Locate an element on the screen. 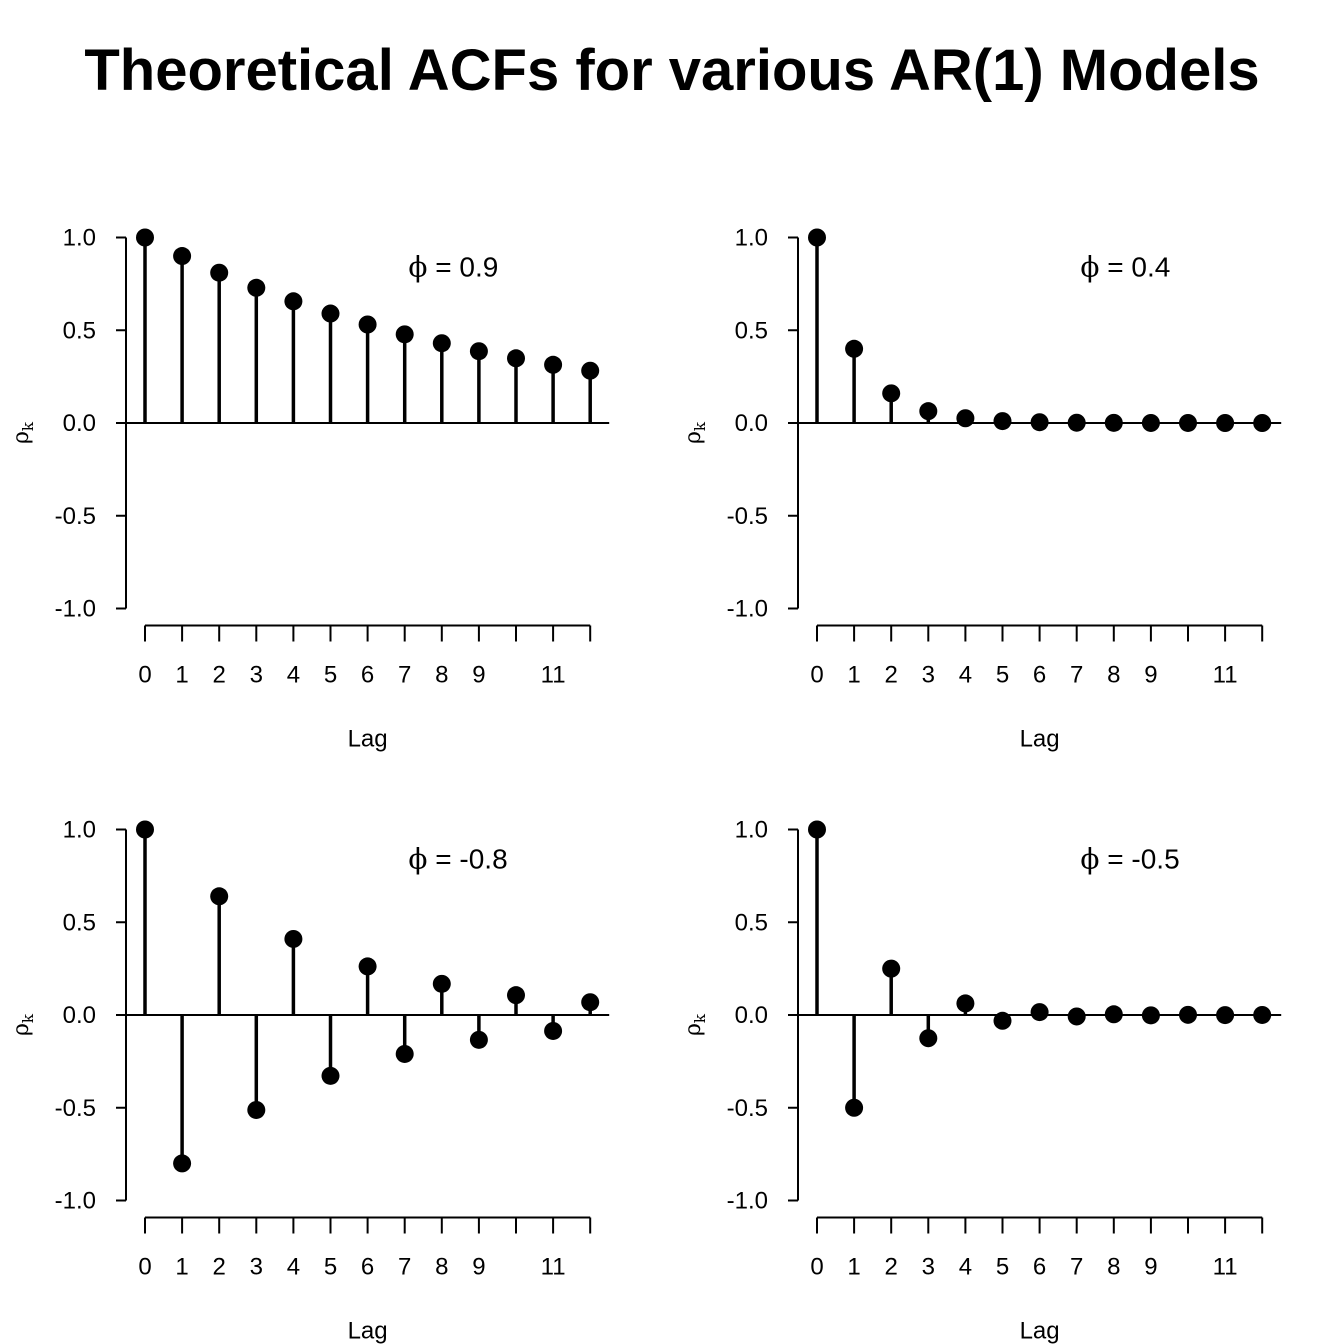 This screenshot has width=1344, height=1344. phi-annotation: ϕ = 0.4 is located at coordinates (1125, 266).